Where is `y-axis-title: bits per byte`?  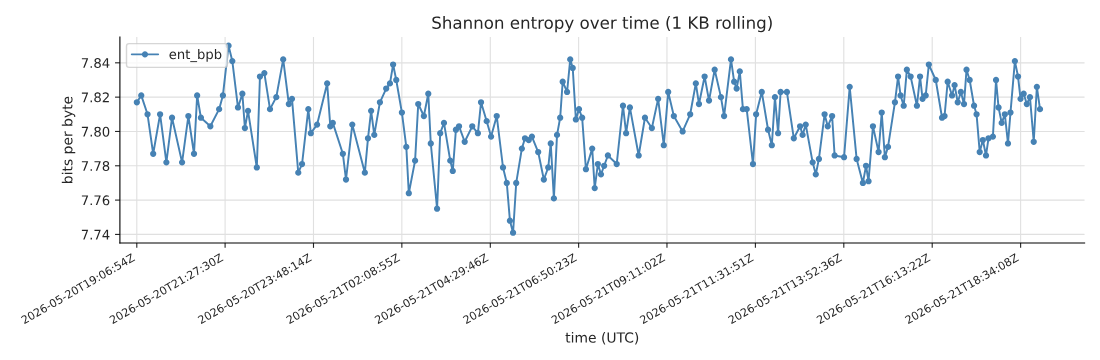
y-axis-title: bits per byte is located at coordinates (68, 139).